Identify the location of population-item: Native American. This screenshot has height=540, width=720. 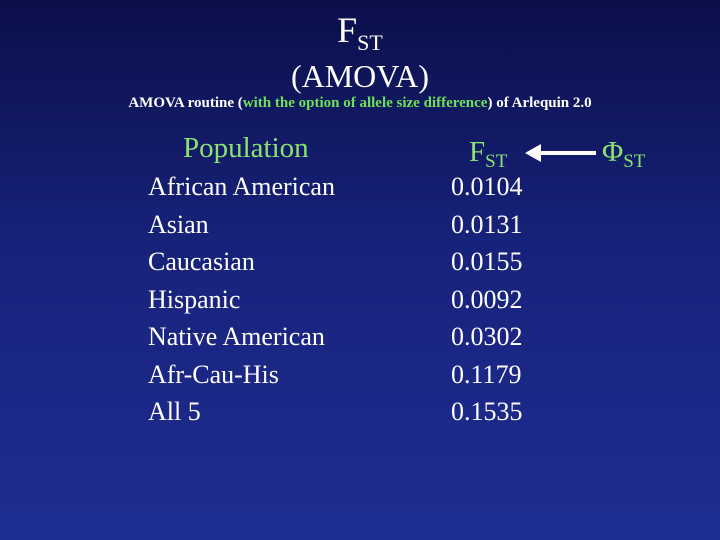
(236, 336).